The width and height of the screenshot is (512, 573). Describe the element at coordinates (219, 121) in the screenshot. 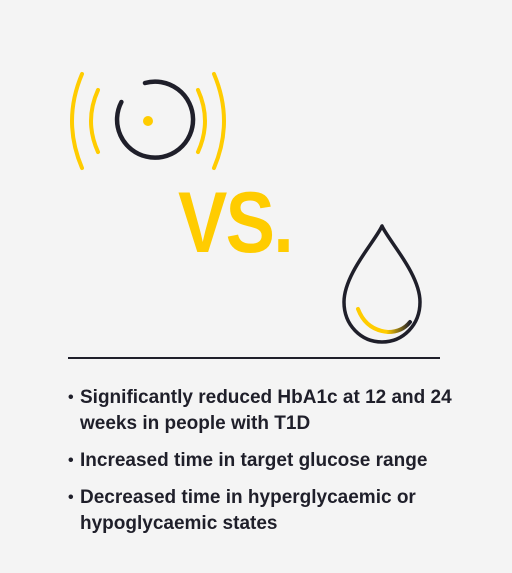

I see `signal-wave-right-outer` at that location.